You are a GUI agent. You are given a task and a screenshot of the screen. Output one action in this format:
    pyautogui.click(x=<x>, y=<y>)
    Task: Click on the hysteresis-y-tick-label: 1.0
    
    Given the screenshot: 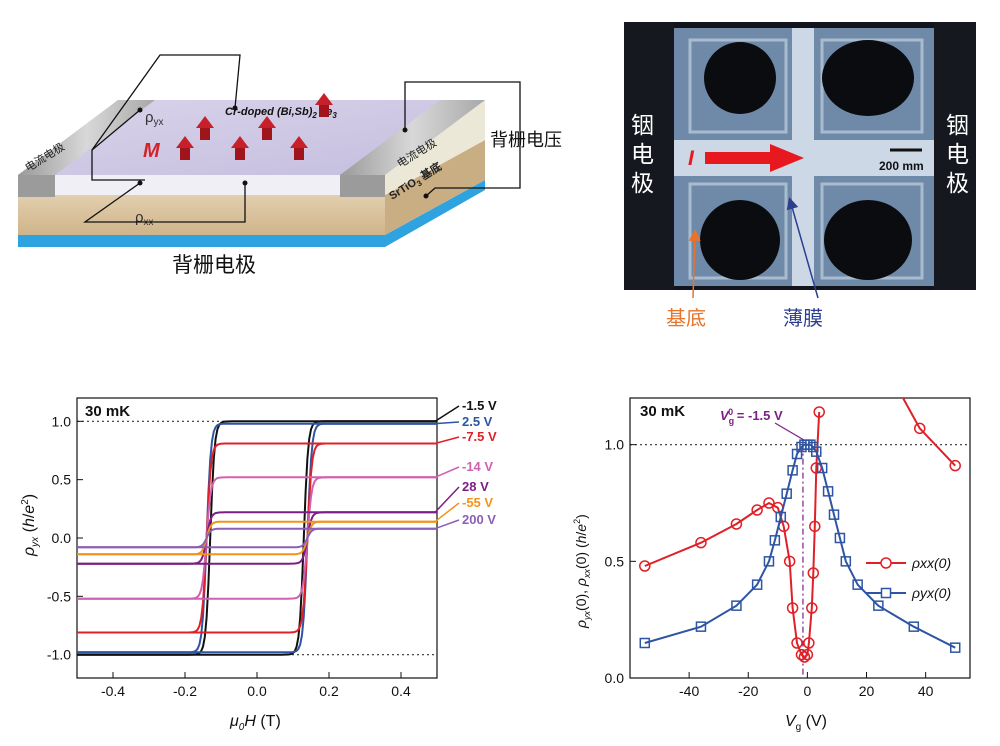 What is the action you would take?
    pyautogui.click(x=62, y=421)
    